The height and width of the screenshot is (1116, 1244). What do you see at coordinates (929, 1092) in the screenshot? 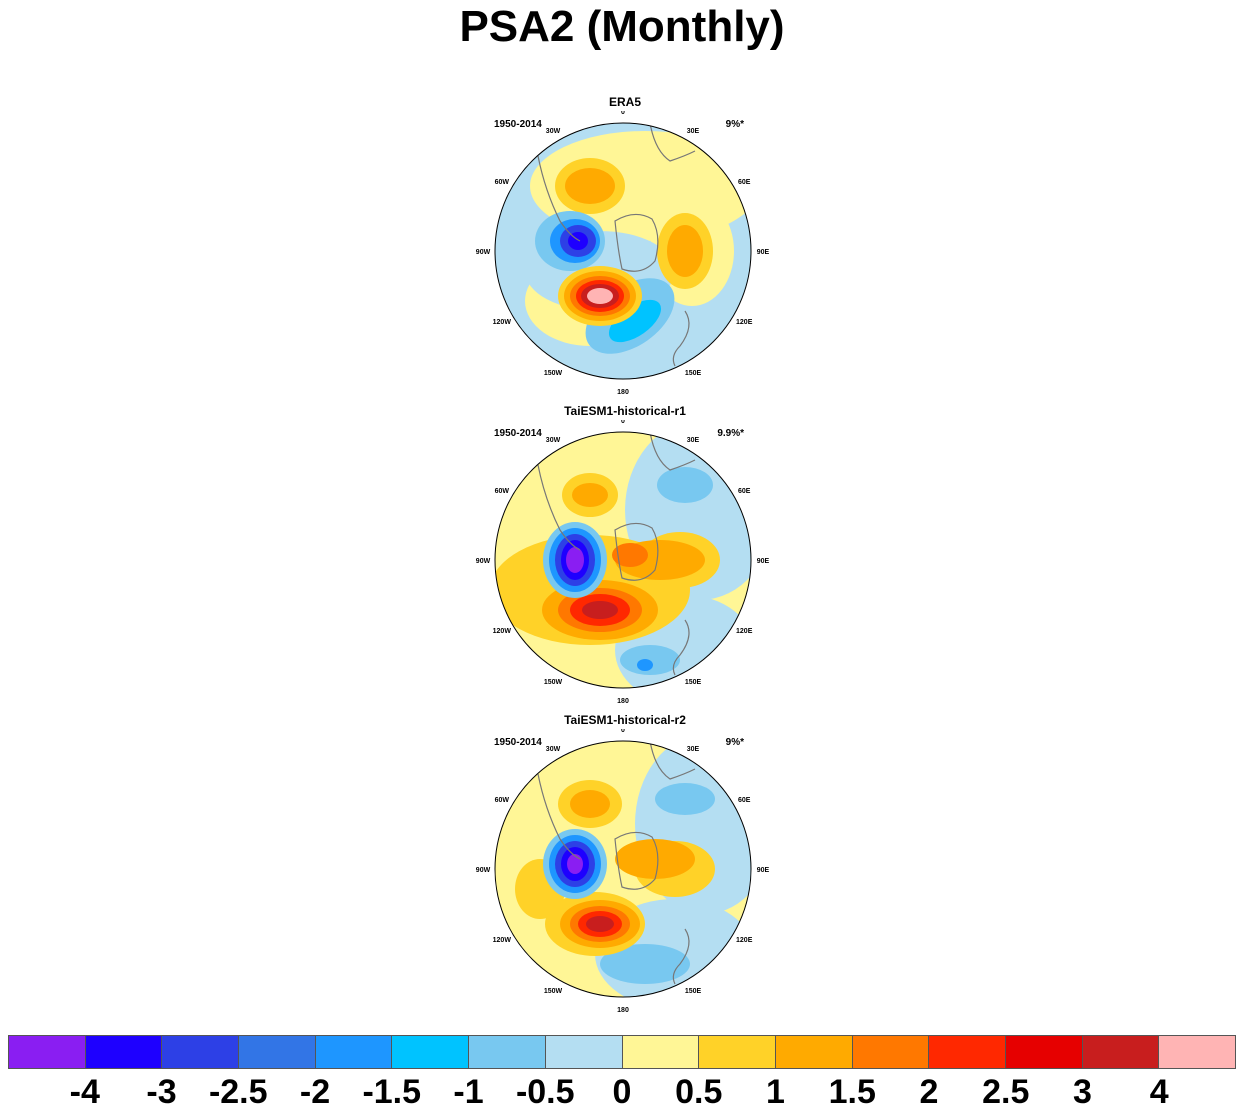
I see `colorbar-tick-label: 2` at bounding box center [929, 1092].